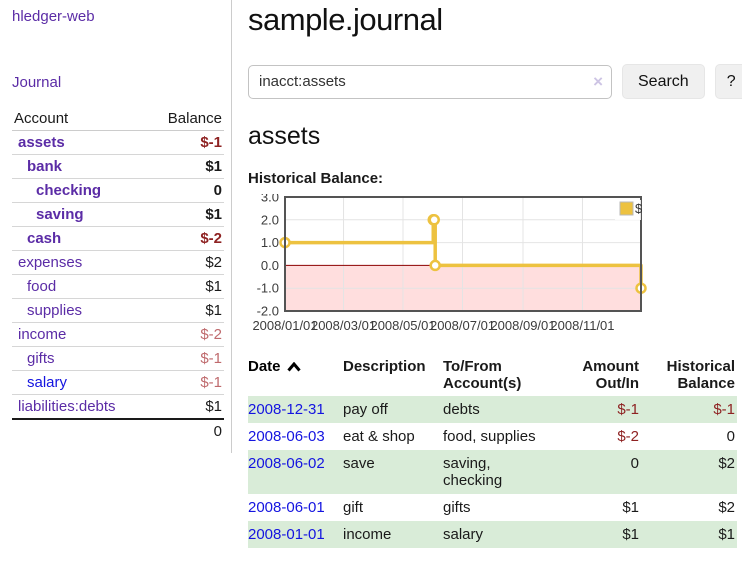  I want to click on account-link: bank, so click(45, 166).